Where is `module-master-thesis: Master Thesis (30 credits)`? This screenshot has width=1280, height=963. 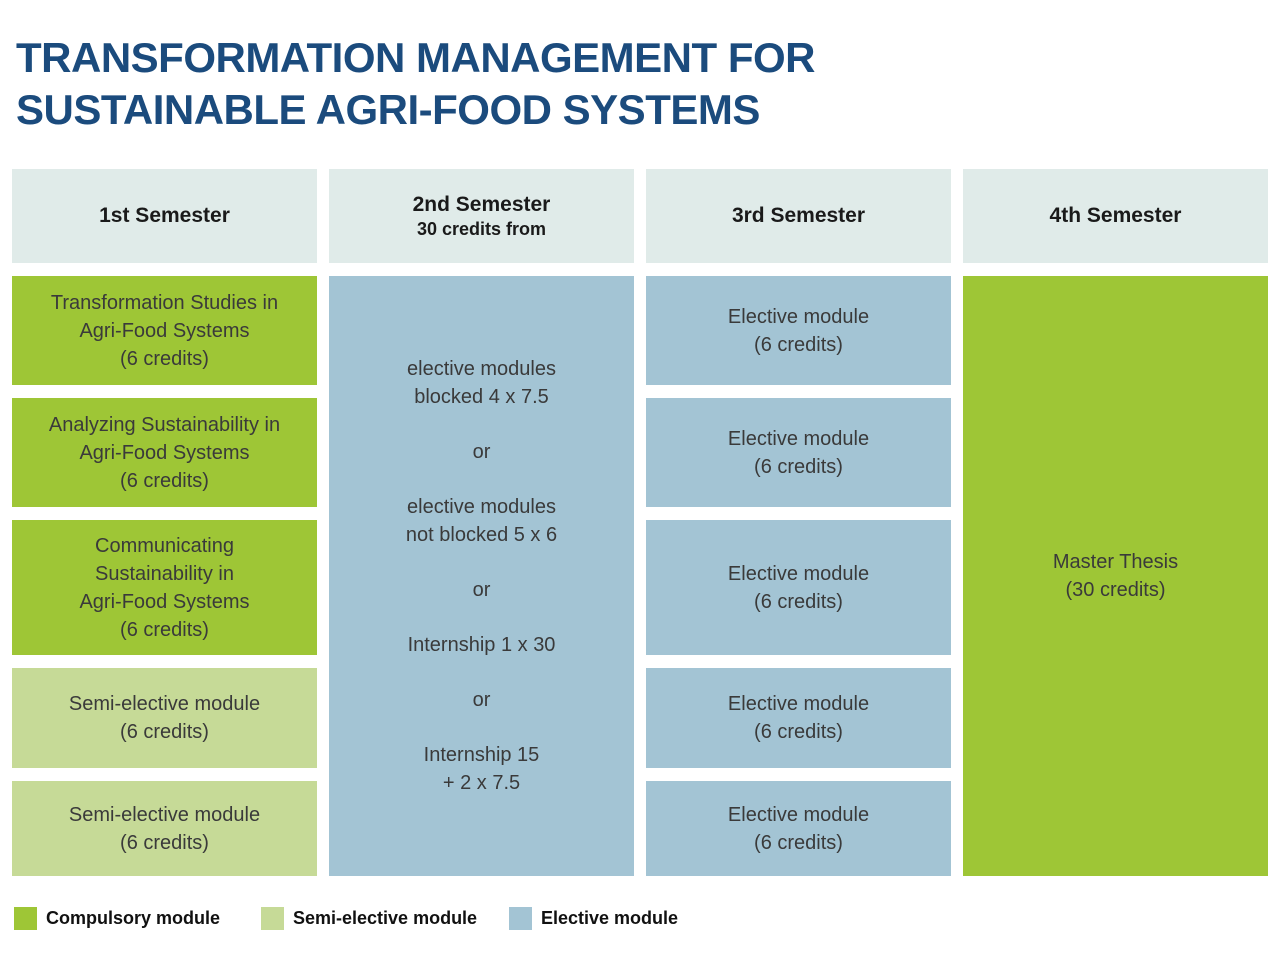
module-master-thesis: Master Thesis (30 credits) is located at coordinates (1115, 576).